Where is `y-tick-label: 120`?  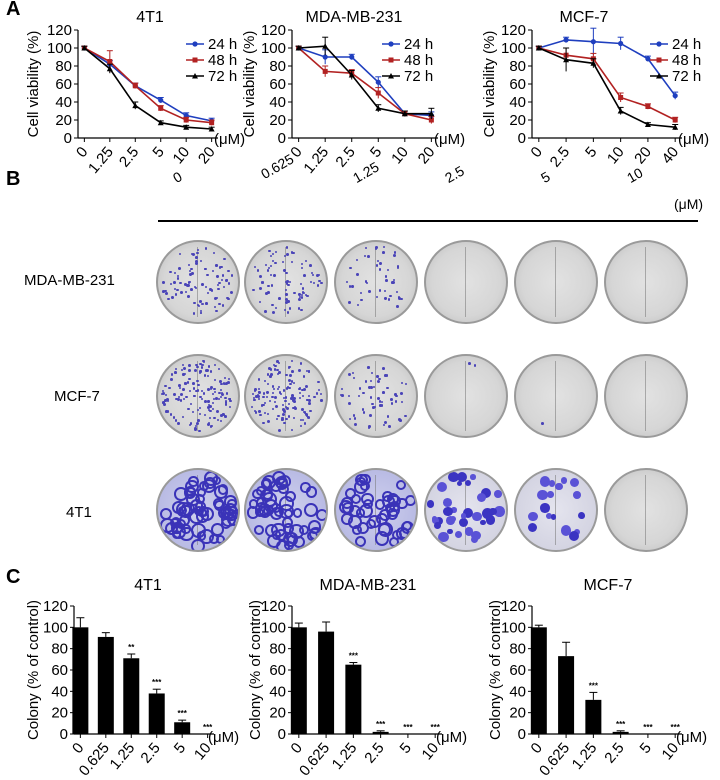 y-tick-label: 120 is located at coordinates (59, 30).